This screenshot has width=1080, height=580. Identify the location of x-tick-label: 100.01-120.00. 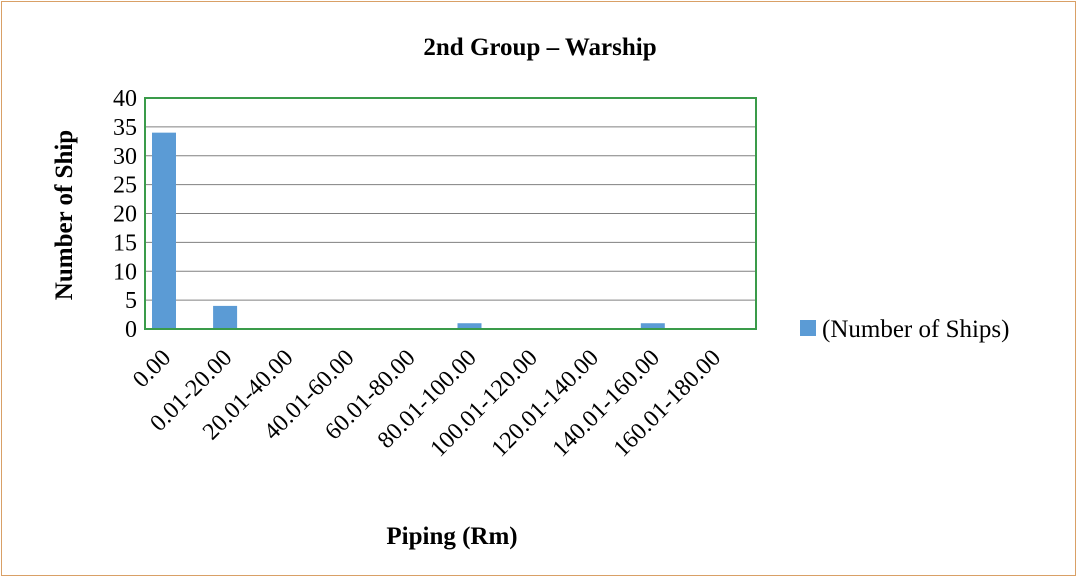
(483, 403).